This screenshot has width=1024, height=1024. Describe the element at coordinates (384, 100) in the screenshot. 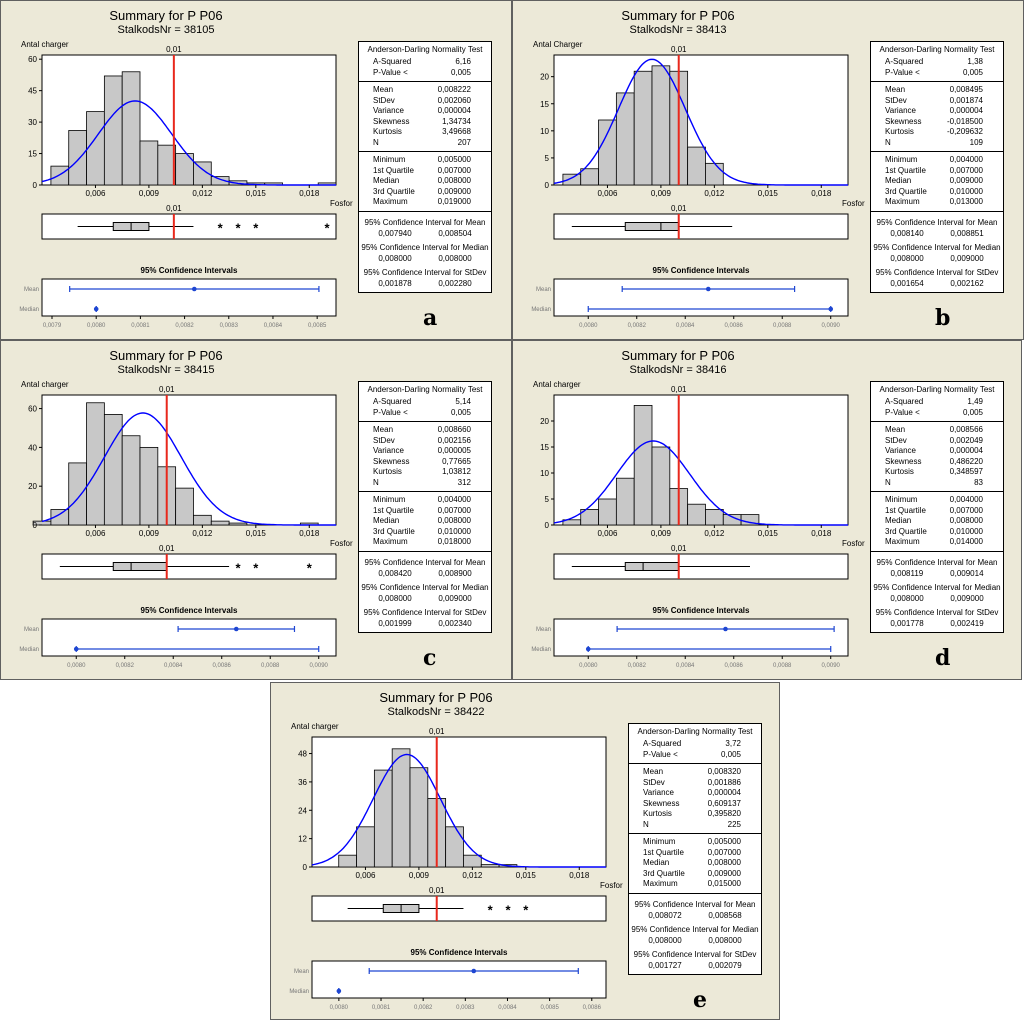

I see `stat-label: StDev` at that location.